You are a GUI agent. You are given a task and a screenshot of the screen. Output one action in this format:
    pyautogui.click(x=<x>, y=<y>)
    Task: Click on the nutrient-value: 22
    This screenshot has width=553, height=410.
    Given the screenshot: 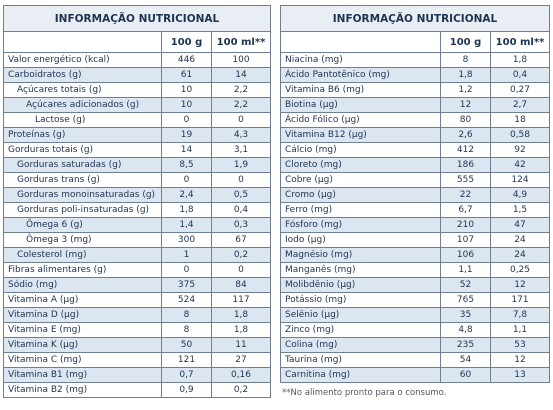 What is the action you would take?
    pyautogui.click(x=465, y=195)
    